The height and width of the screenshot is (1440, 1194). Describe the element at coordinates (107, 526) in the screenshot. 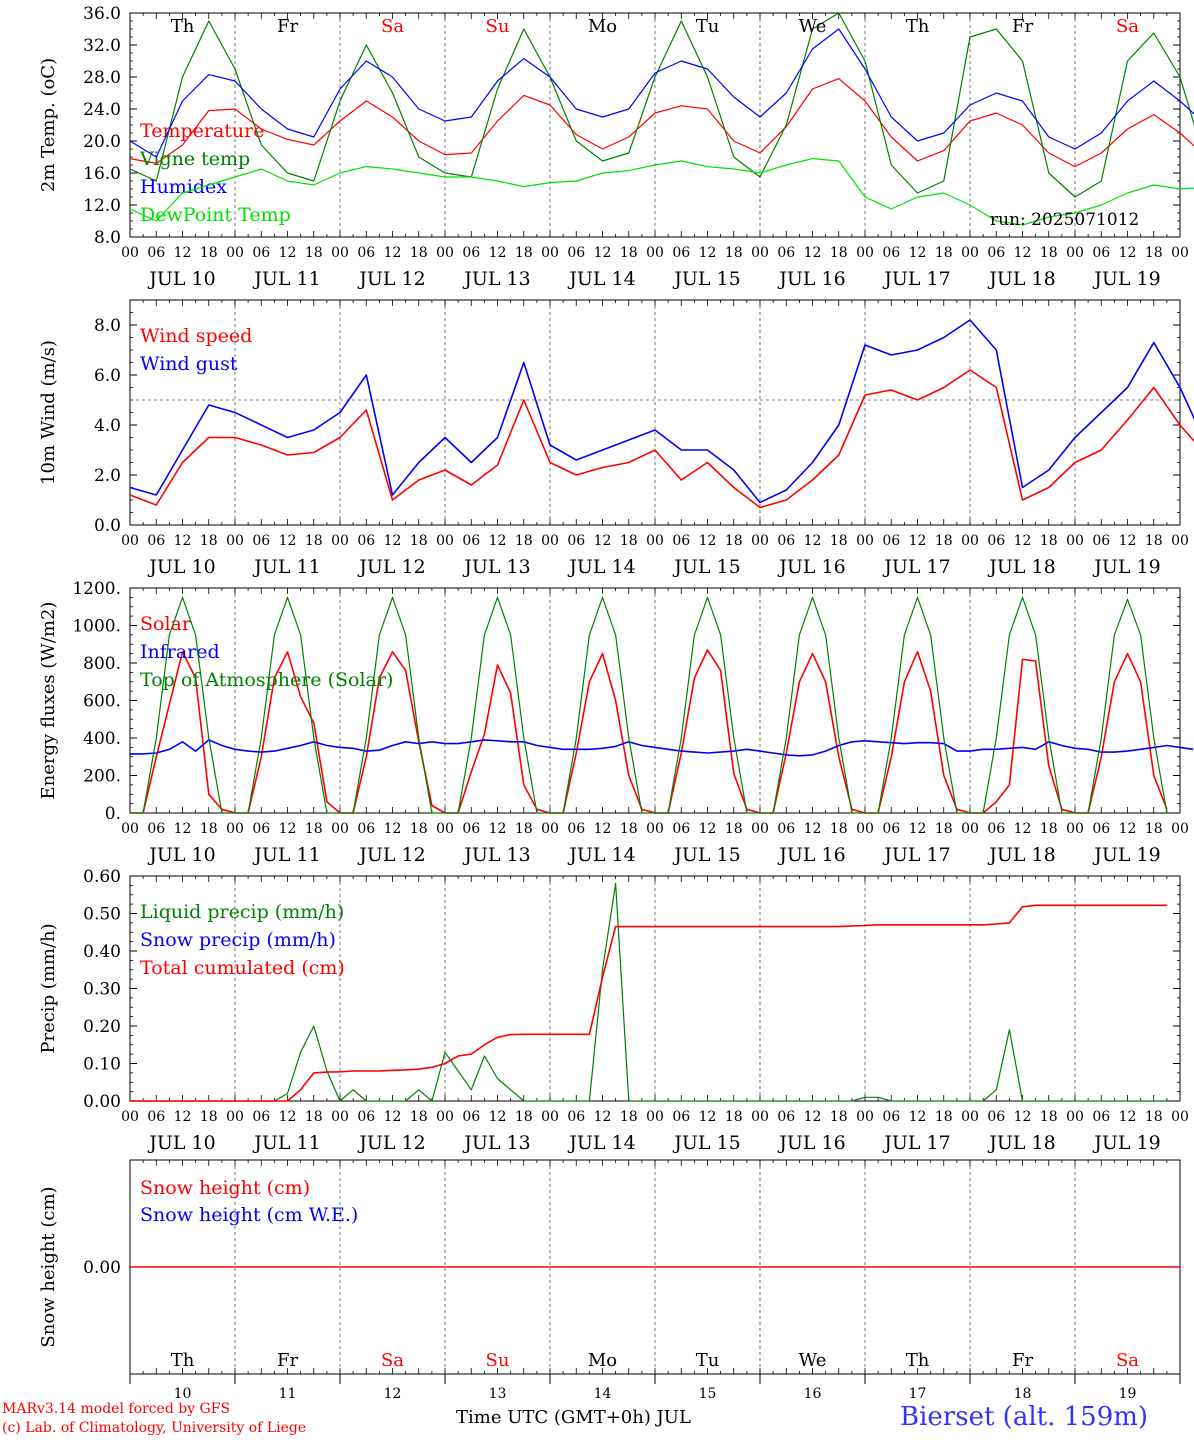

I see `wind-y-tick-label: 0.0` at that location.